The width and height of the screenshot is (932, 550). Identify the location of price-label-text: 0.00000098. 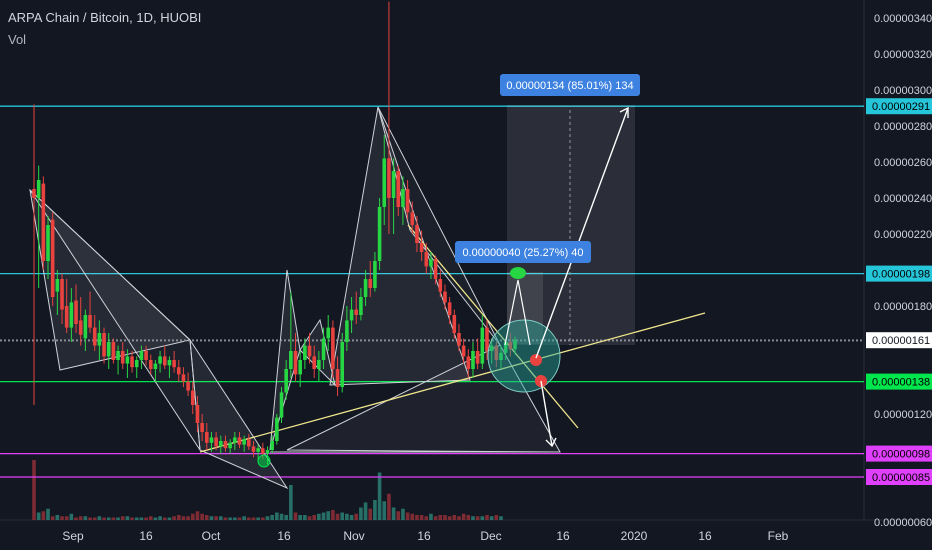
(901, 455).